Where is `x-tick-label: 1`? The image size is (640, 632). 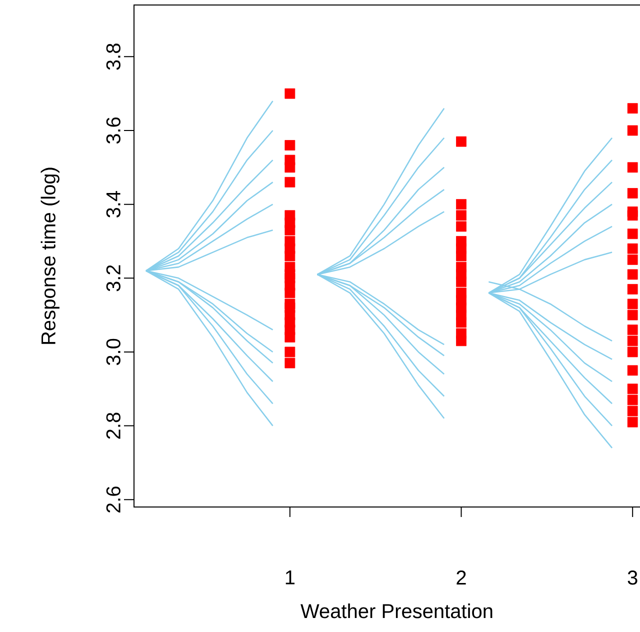
x-tick-label: 1 is located at coordinates (290, 577).